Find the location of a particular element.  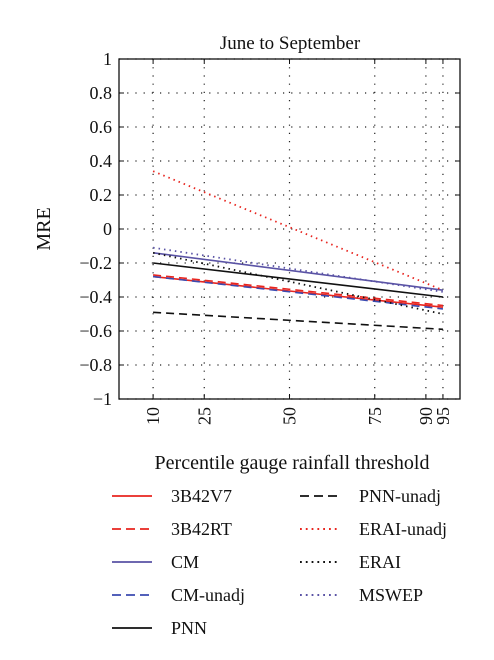

legend-label-3b42v7: 3B42V7 is located at coordinates (201, 496).